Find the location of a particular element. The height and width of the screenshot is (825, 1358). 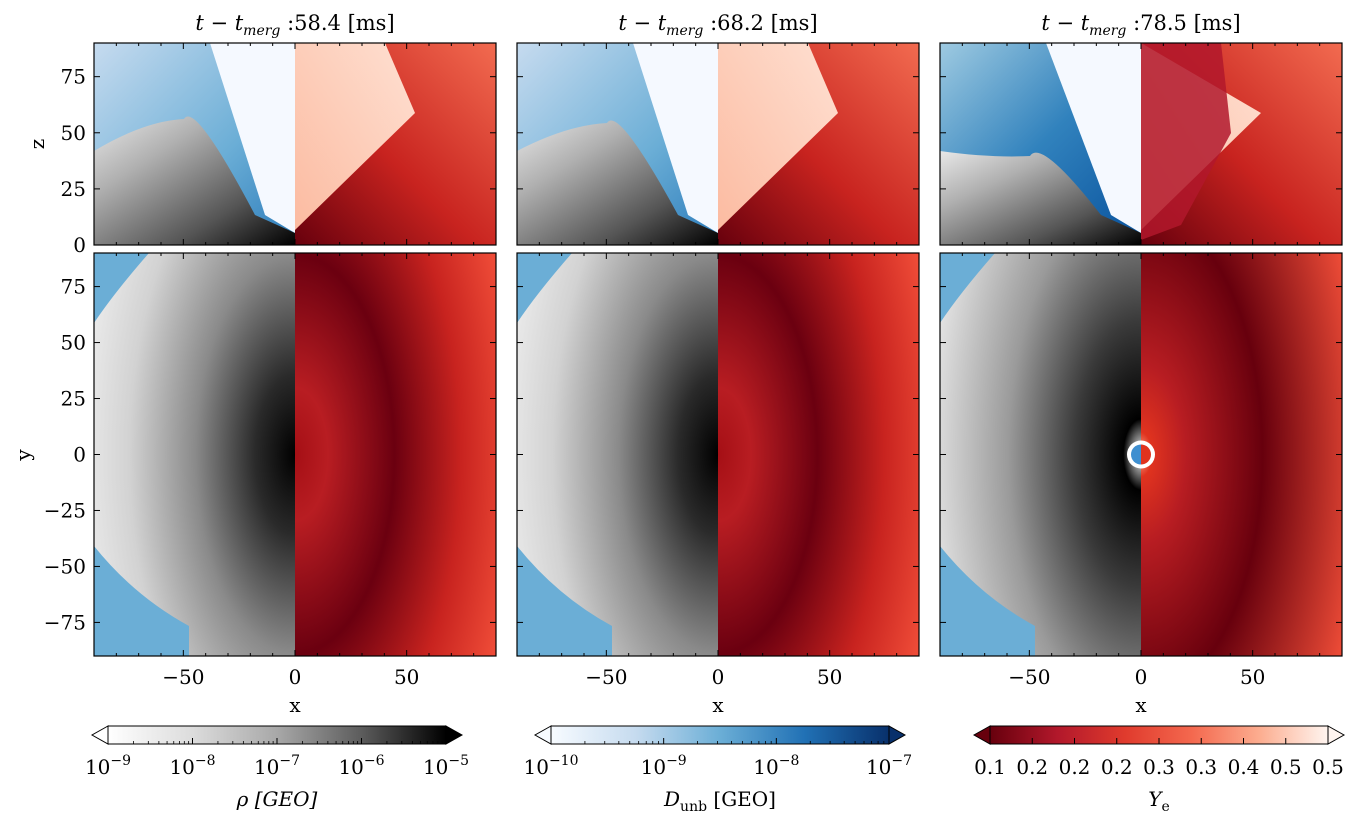

colorbar-body is located at coordinates (720, 735).